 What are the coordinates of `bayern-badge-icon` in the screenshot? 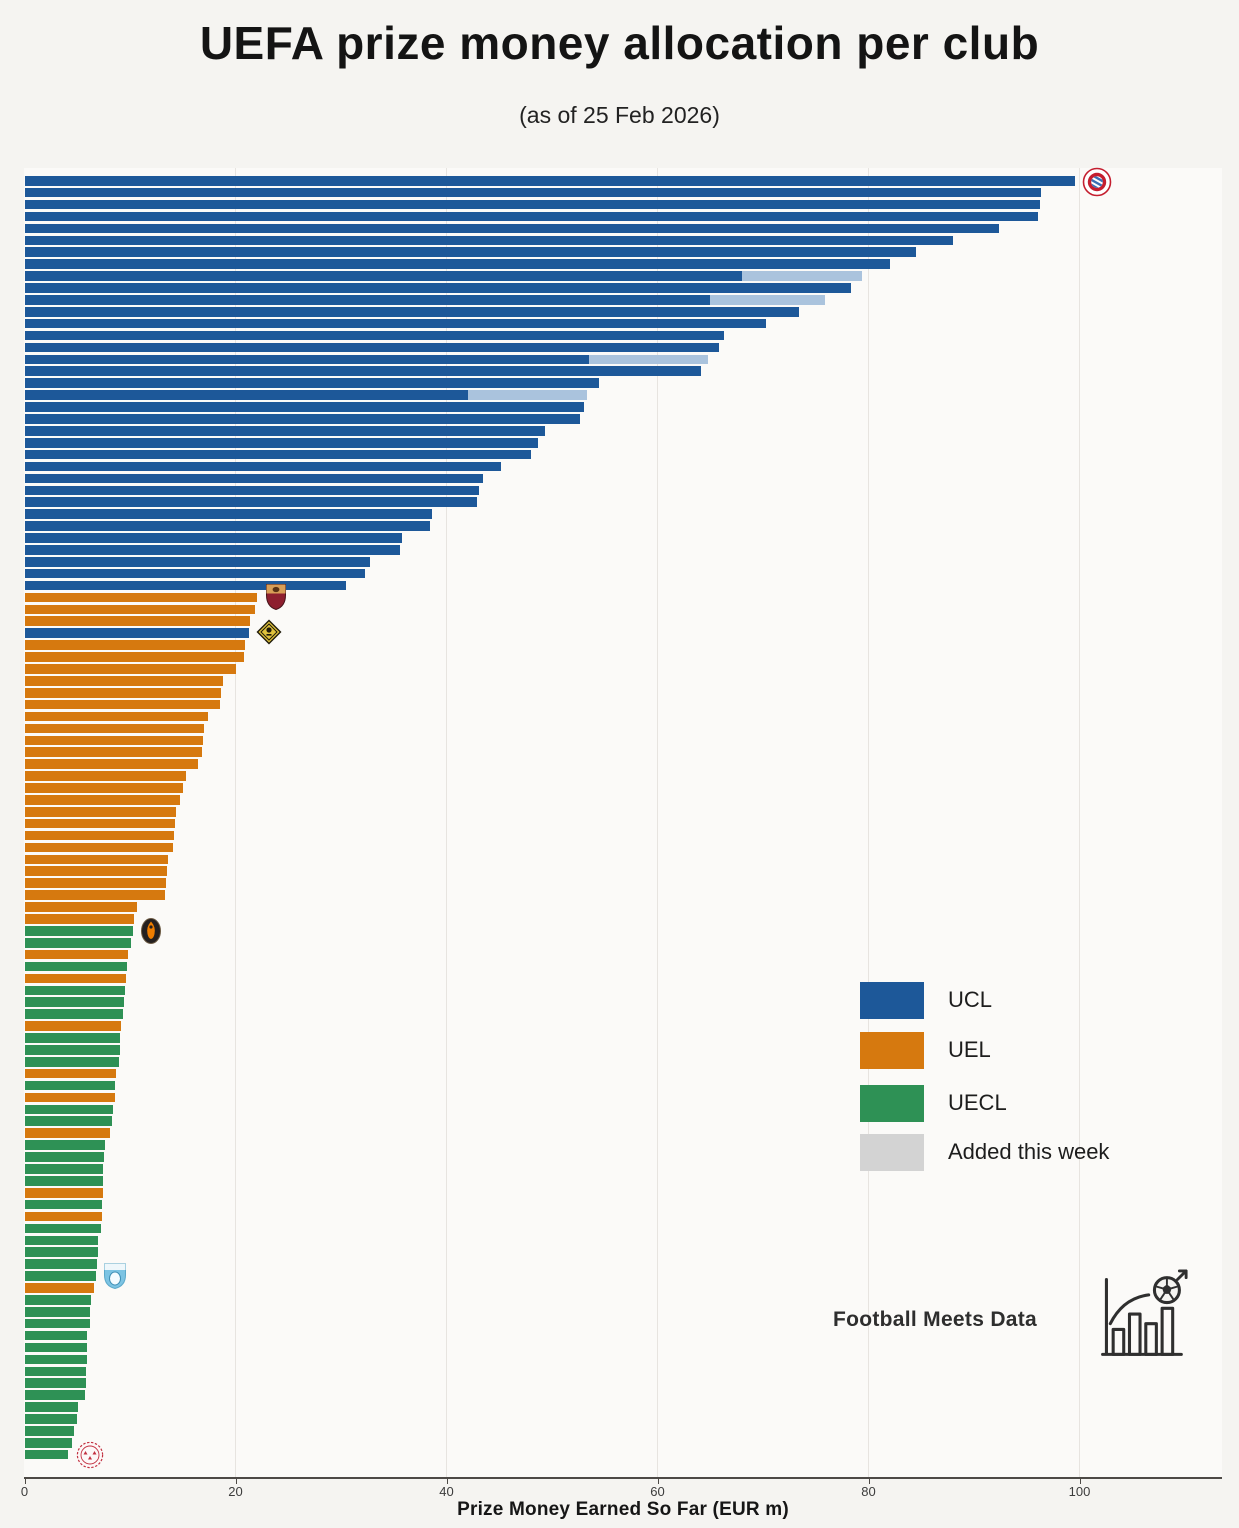 It's located at (1097, 184).